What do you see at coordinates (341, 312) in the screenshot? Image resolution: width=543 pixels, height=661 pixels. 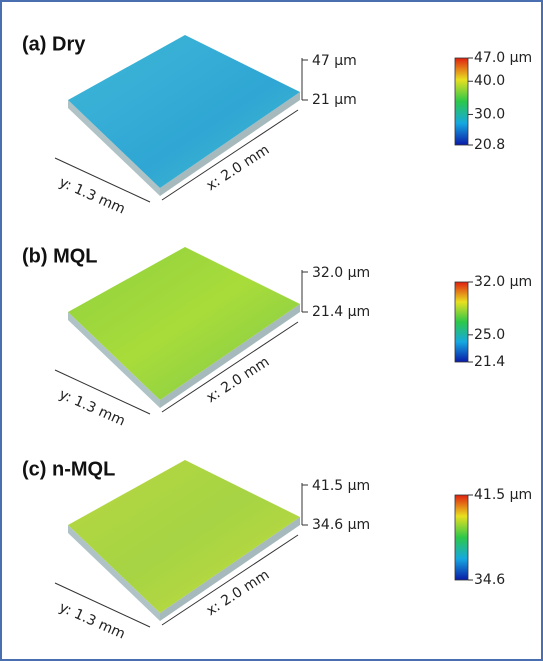 I see `z-bottom-label: 21.4 µm` at bounding box center [341, 312].